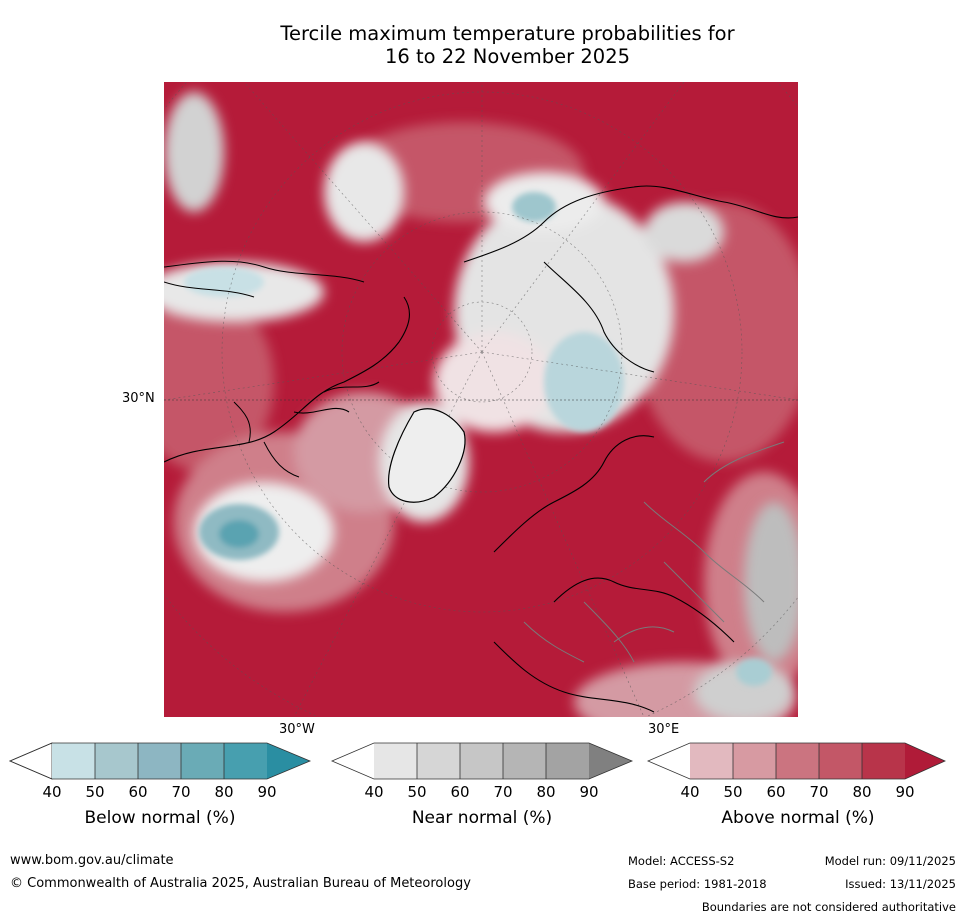  What do you see at coordinates (798, 818) in the screenshot?
I see `cbar-label-above: Above normal (%)` at bounding box center [798, 818].